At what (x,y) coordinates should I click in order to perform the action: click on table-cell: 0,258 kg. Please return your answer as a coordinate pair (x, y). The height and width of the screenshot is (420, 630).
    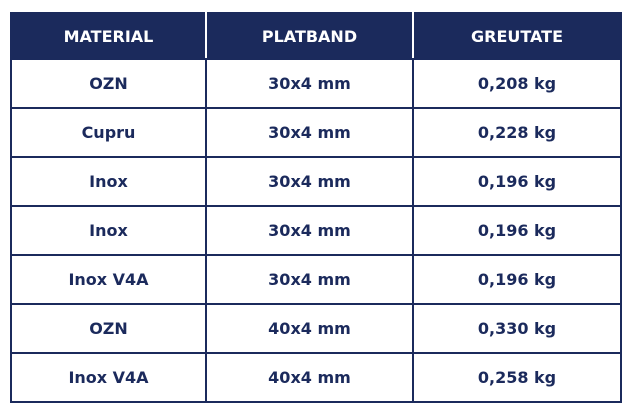
    Looking at the image, I should click on (517, 377).